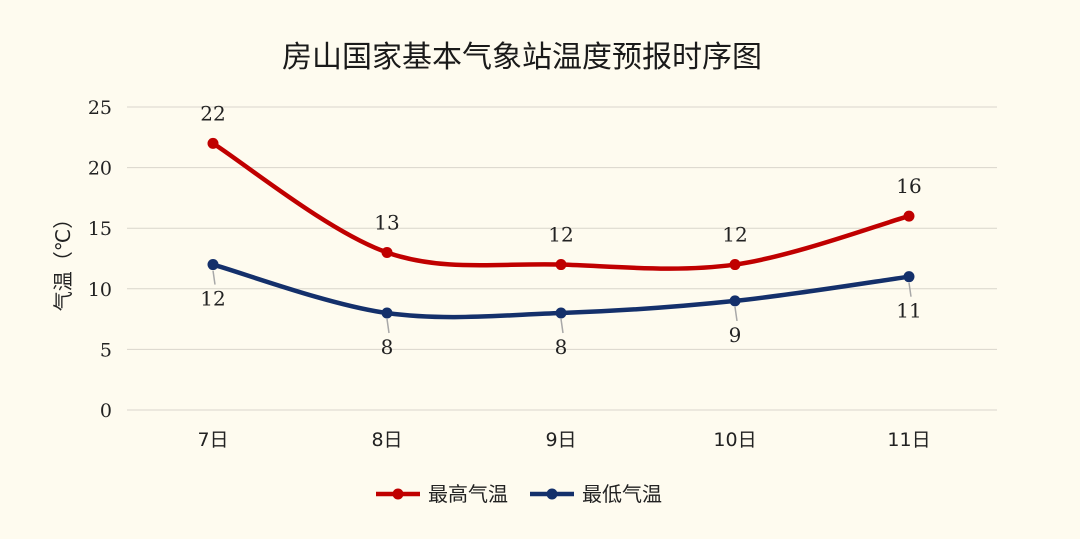 The height and width of the screenshot is (539, 1080). What do you see at coordinates (106, 411) in the screenshot?
I see `y-tick-label: 0` at bounding box center [106, 411].